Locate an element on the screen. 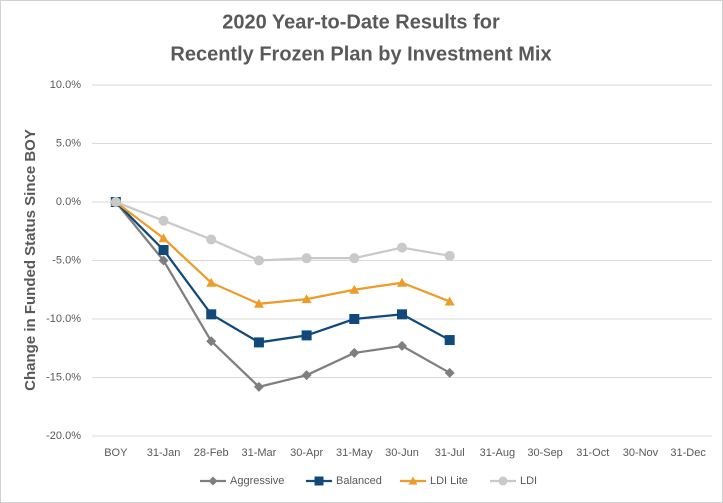 The width and height of the screenshot is (723, 503). y-tick-label: -10.0% is located at coordinates (63, 319).